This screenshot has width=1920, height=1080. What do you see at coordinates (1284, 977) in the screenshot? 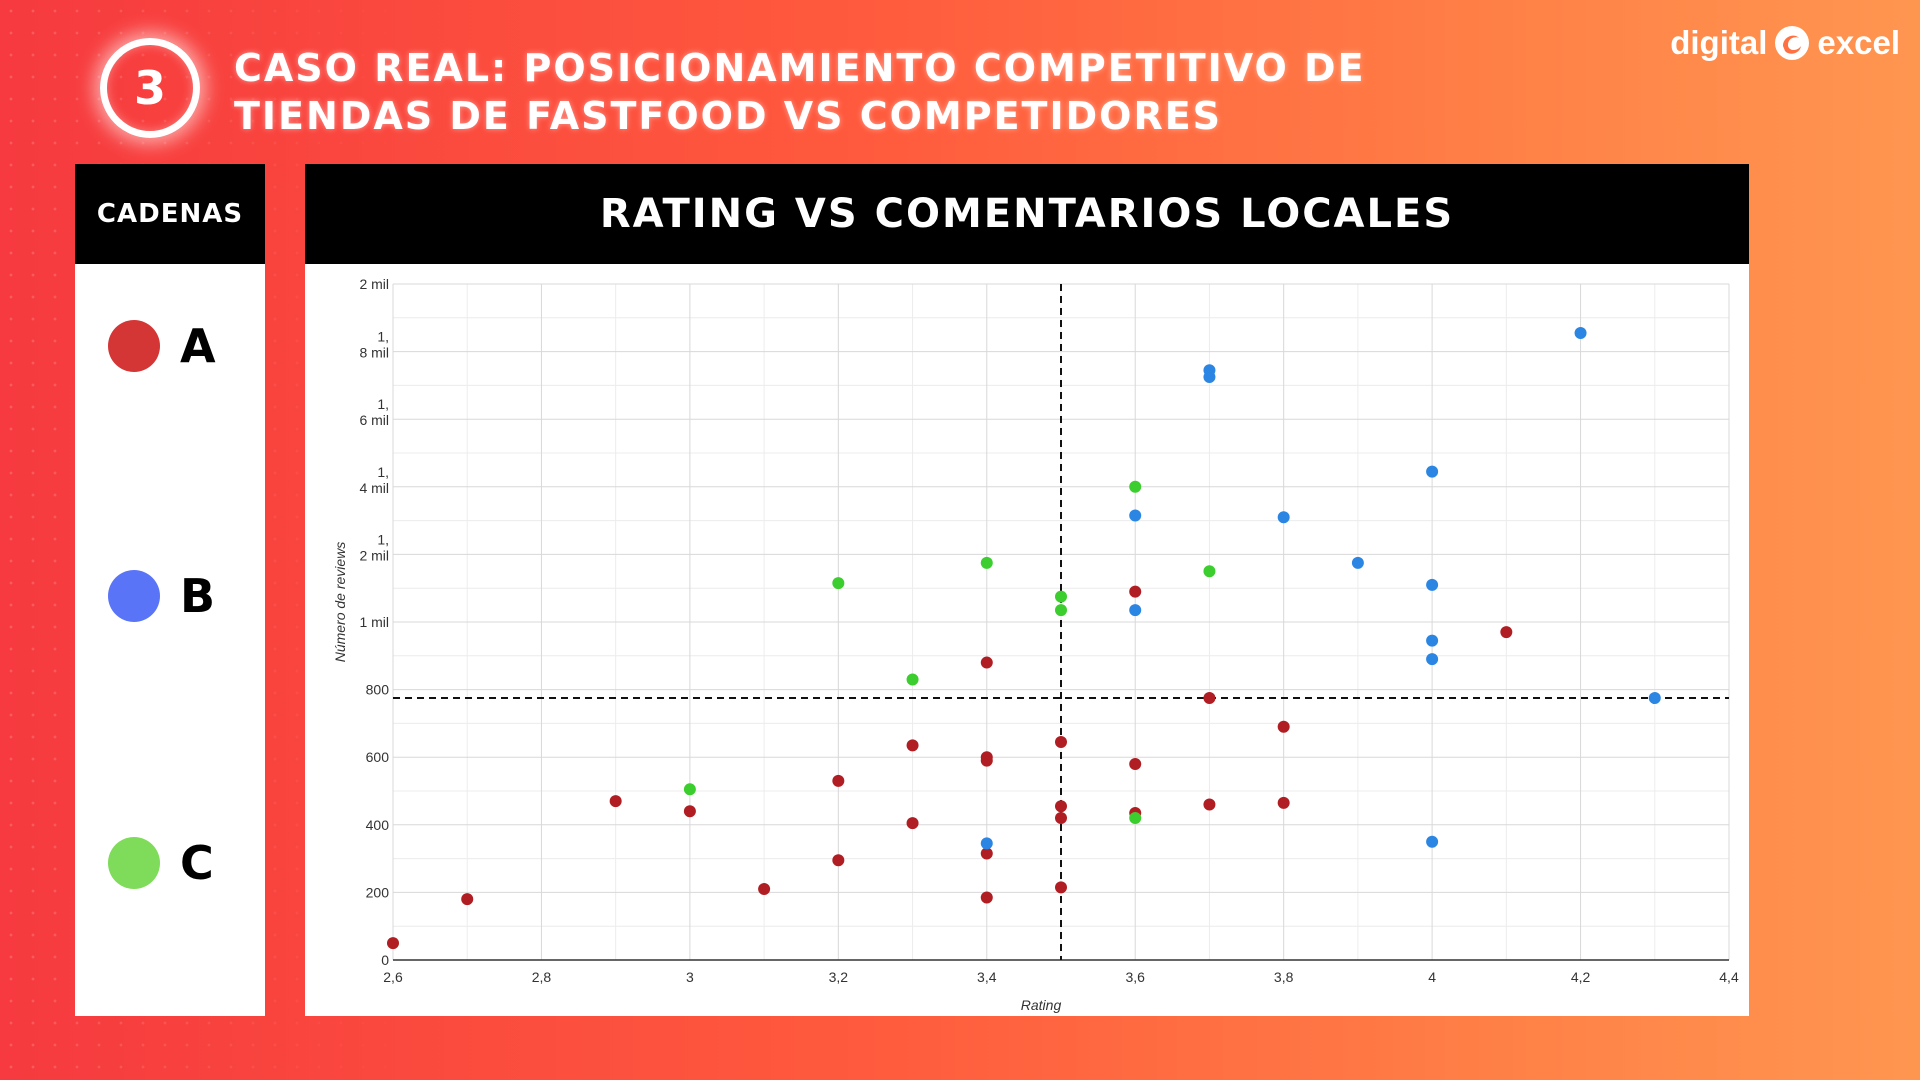
I see `x-tick-label: 3,8` at bounding box center [1284, 977].